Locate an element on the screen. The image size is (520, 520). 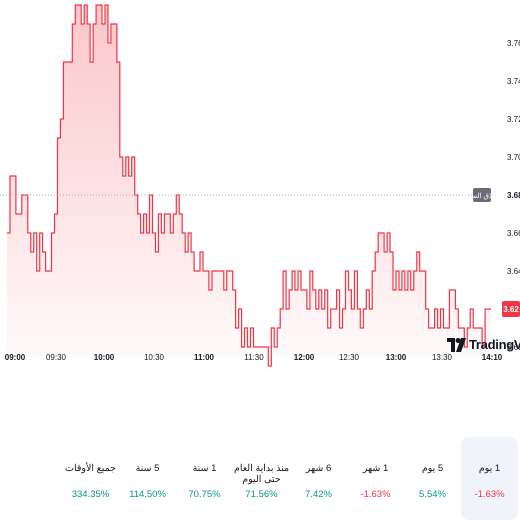
performance-period-label: 1 يوم is located at coordinates (489, 468).